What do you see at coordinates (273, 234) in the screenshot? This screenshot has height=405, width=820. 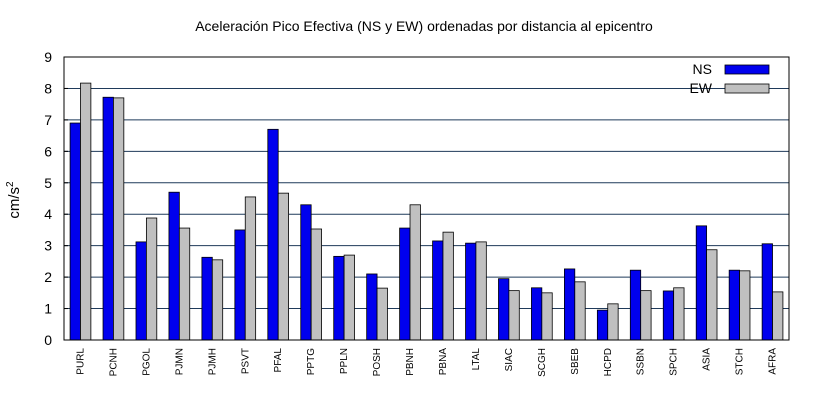 I see `bar-ns-pfal` at bounding box center [273, 234].